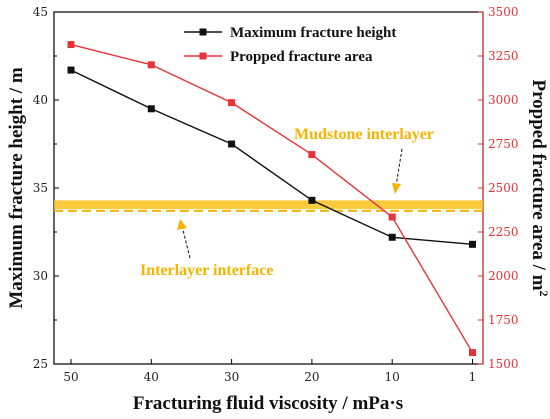 The height and width of the screenshot is (419, 550). What do you see at coordinates (503, 56) in the screenshot?
I see `right-tick-label: 3250` at bounding box center [503, 56].